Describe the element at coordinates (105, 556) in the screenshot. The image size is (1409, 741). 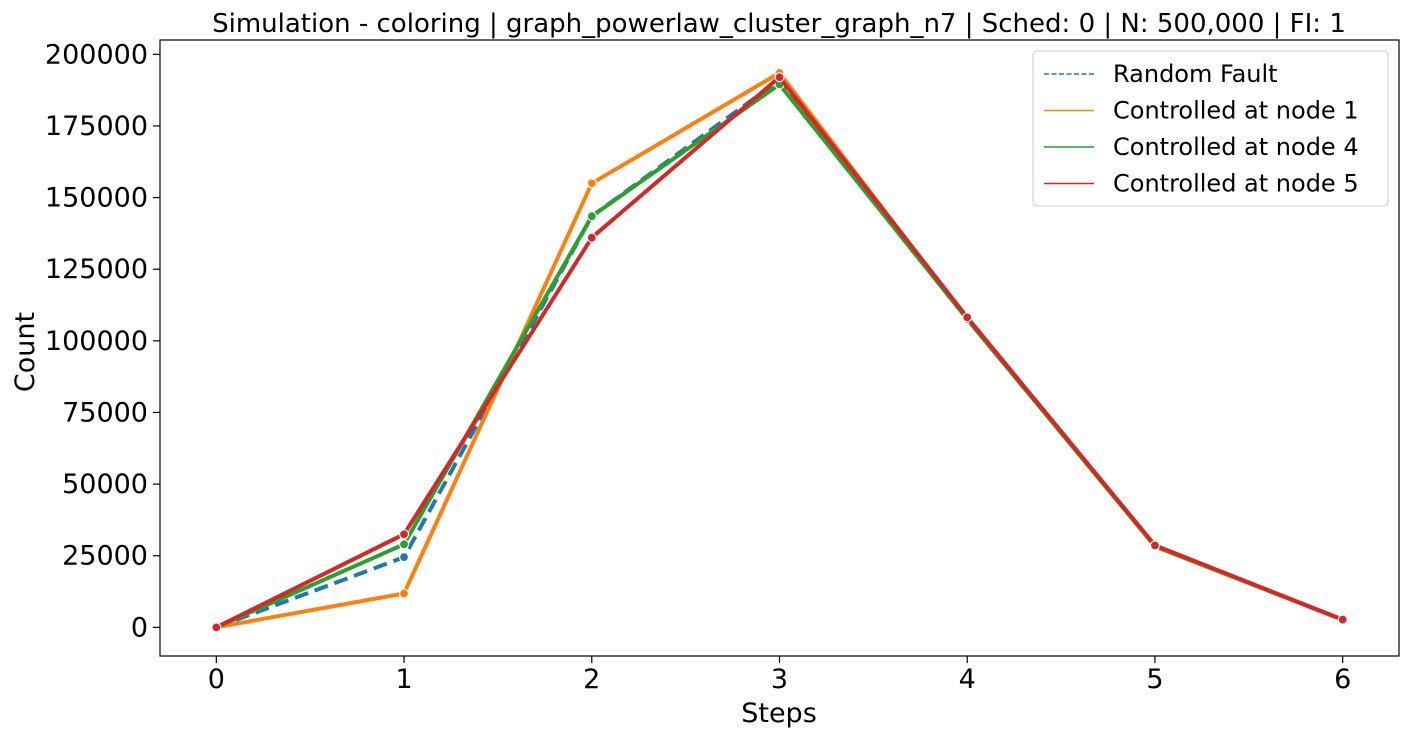
I see `y-tick-label: 25000` at that location.